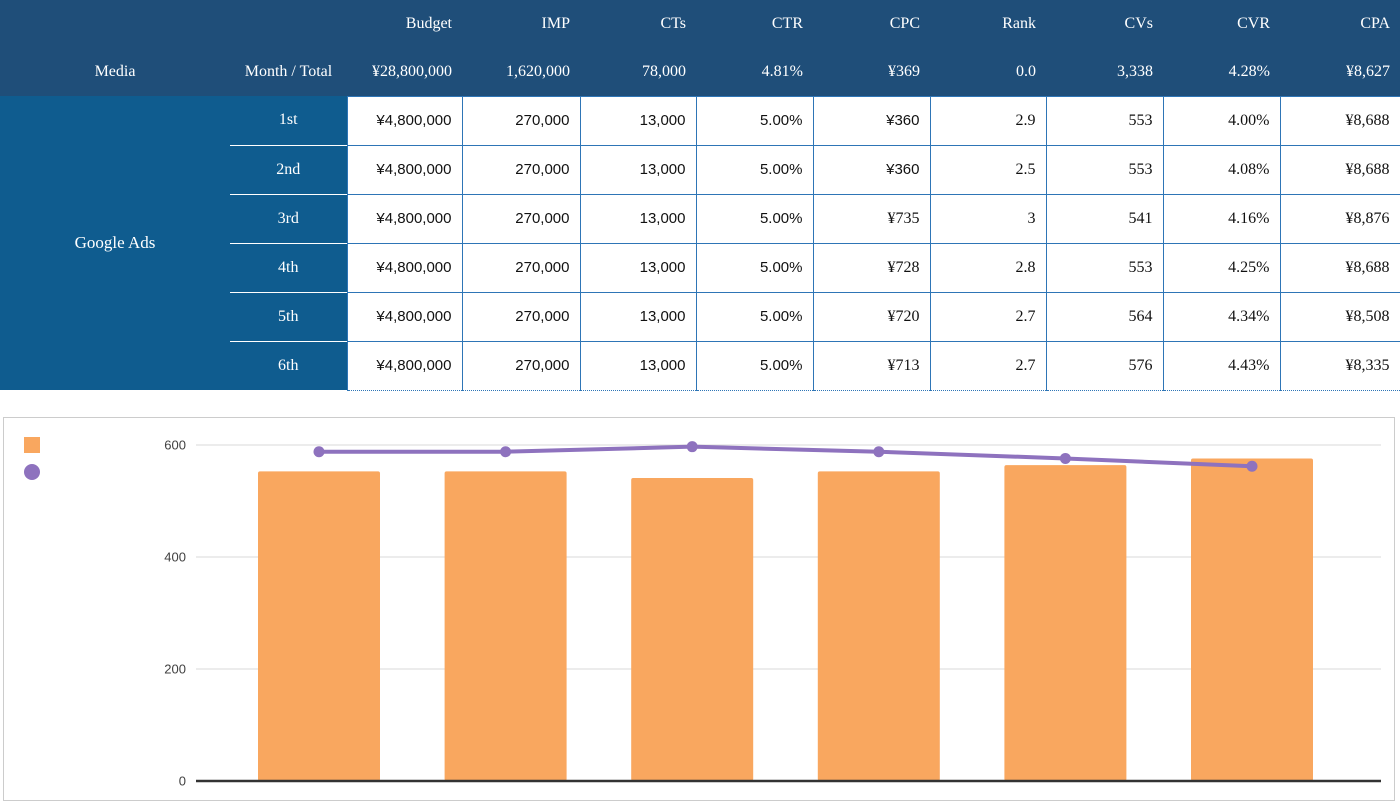  What do you see at coordinates (1104, 218) in the screenshot?
I see `cell-cvs: 541` at bounding box center [1104, 218].